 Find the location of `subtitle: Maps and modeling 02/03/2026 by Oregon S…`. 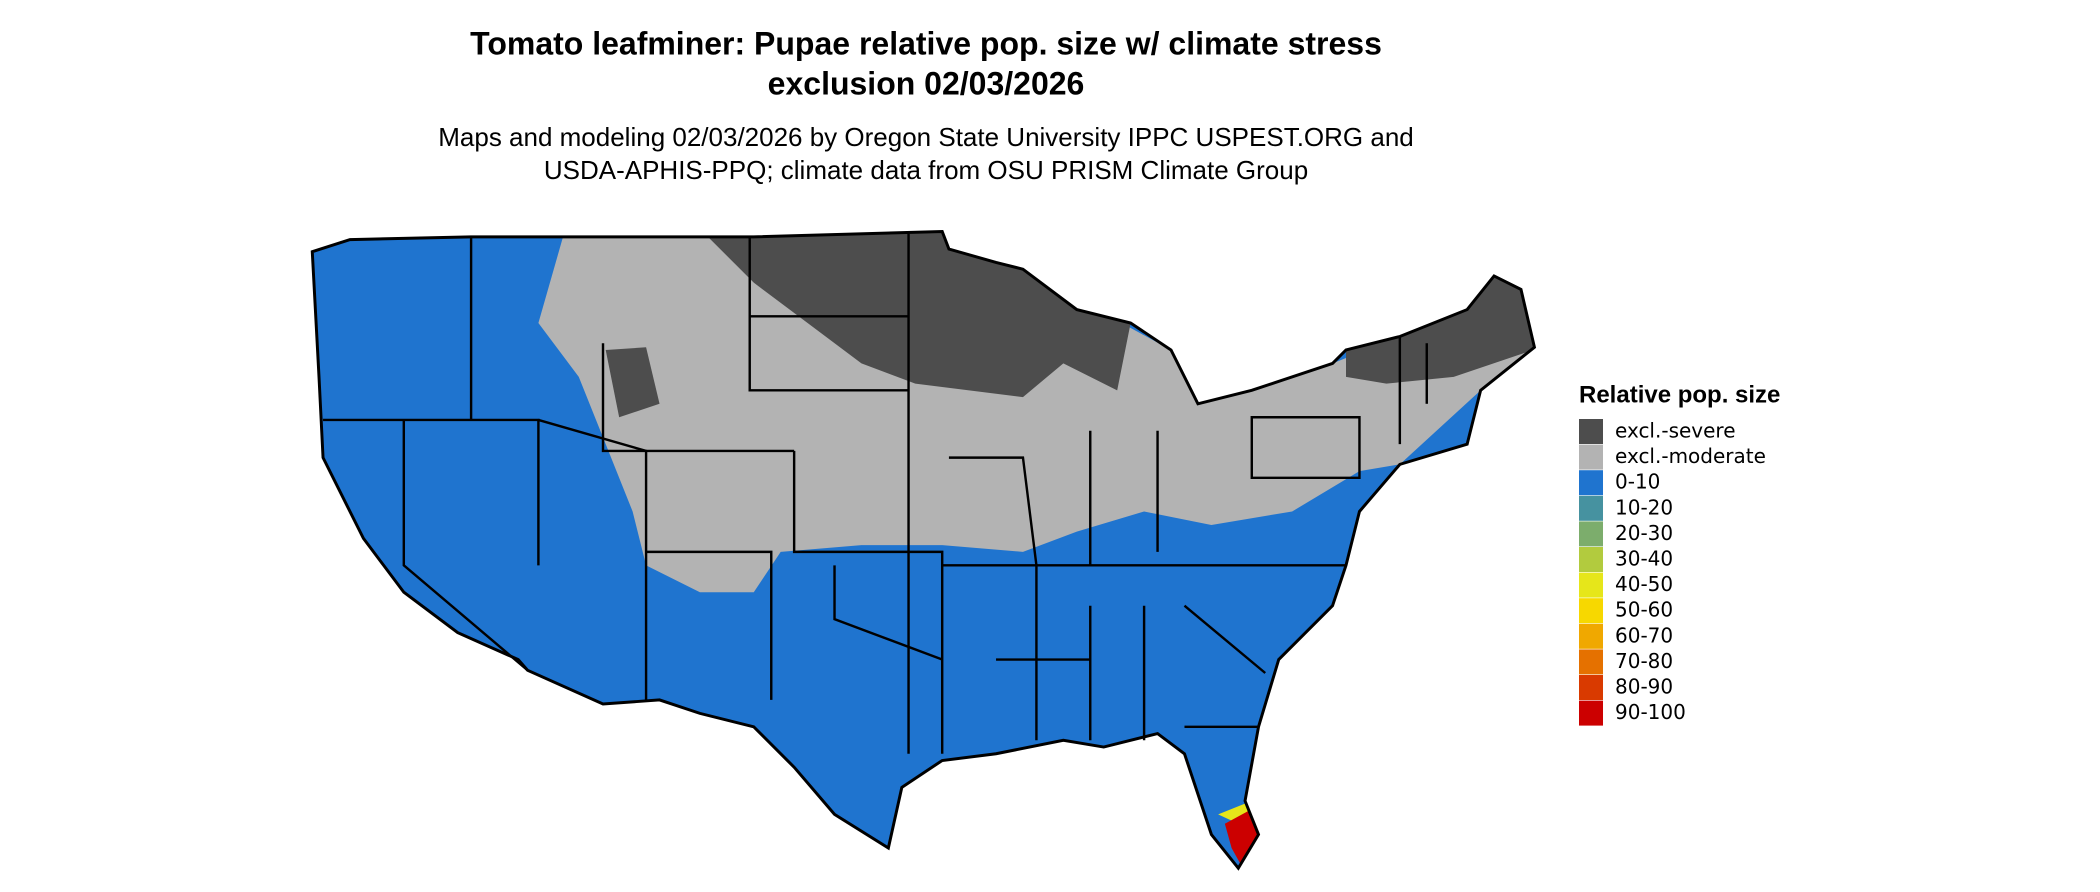

subtitle: Maps and modeling 02/03/2026 by Oregon S… is located at coordinates (926, 137).